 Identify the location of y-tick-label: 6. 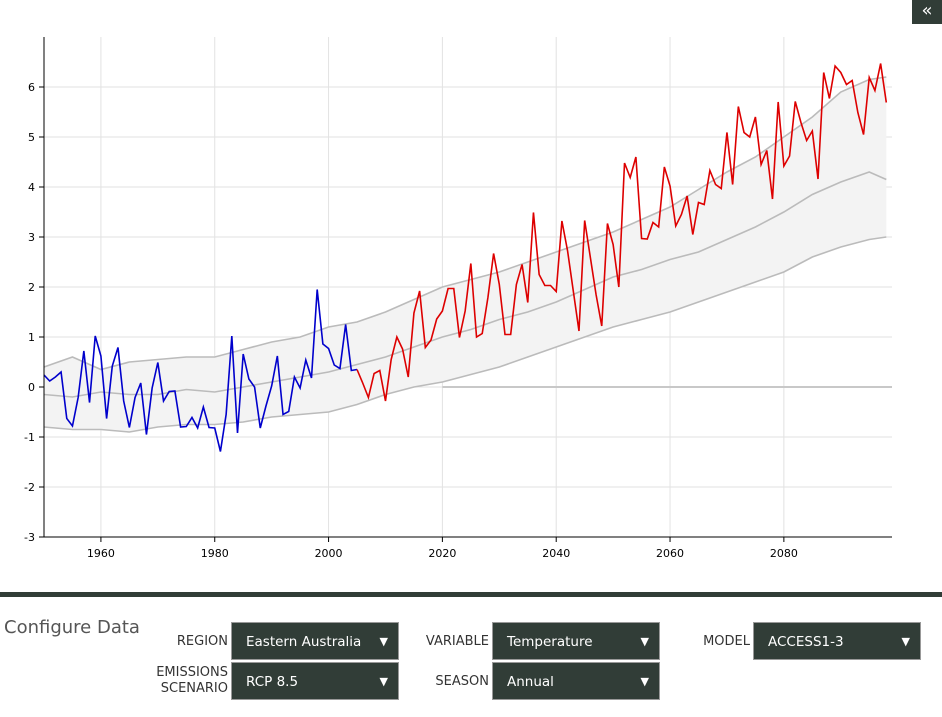
(31, 87).